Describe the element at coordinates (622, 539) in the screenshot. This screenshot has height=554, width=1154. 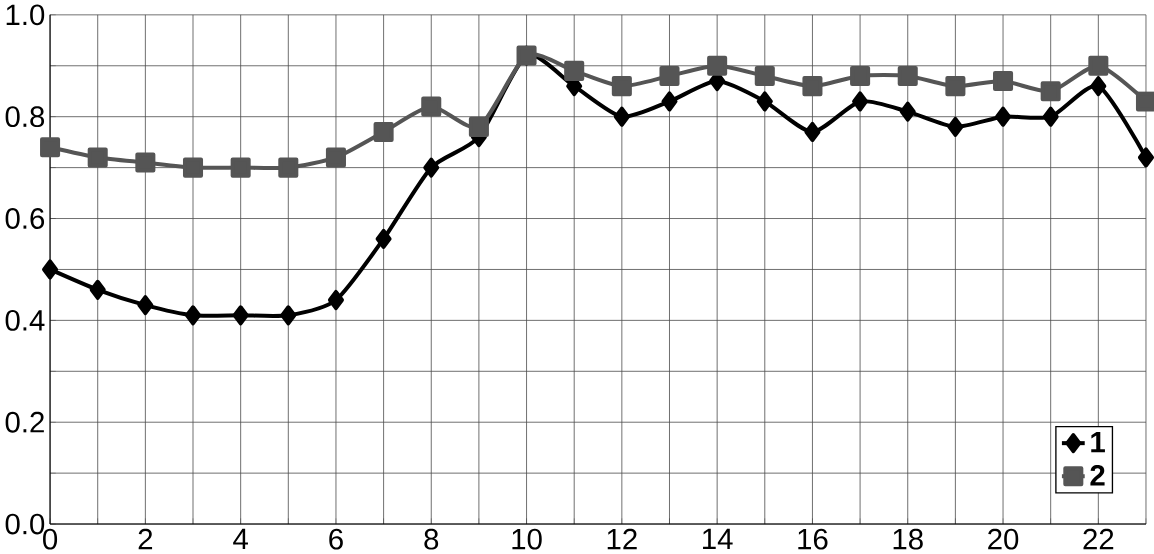
I see `x-tick-label: 12` at that location.